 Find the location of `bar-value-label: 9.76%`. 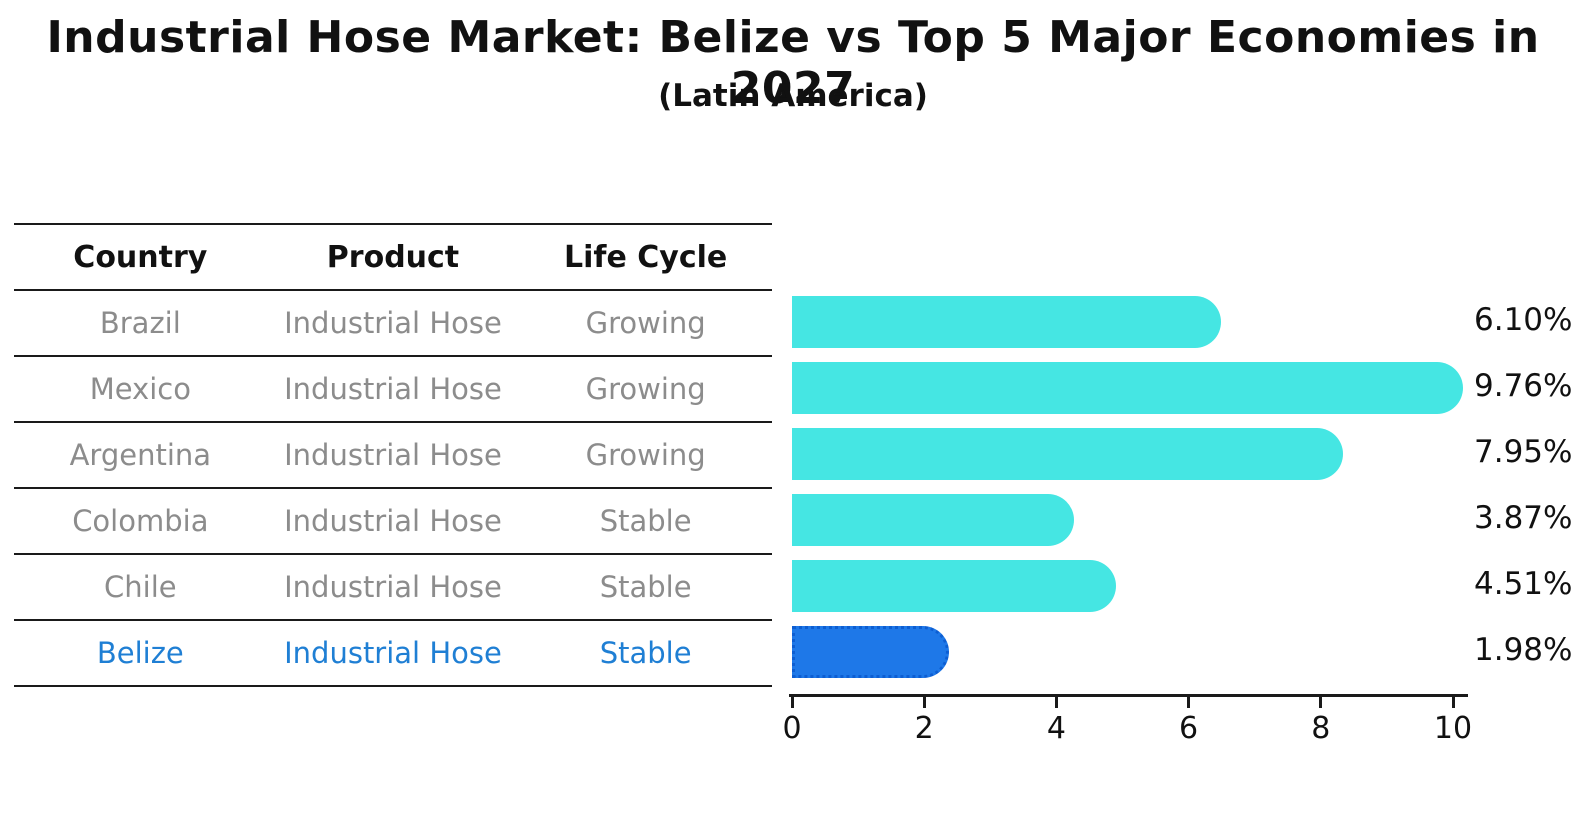

bar-value-label: 9.76% is located at coordinates (1523, 386).